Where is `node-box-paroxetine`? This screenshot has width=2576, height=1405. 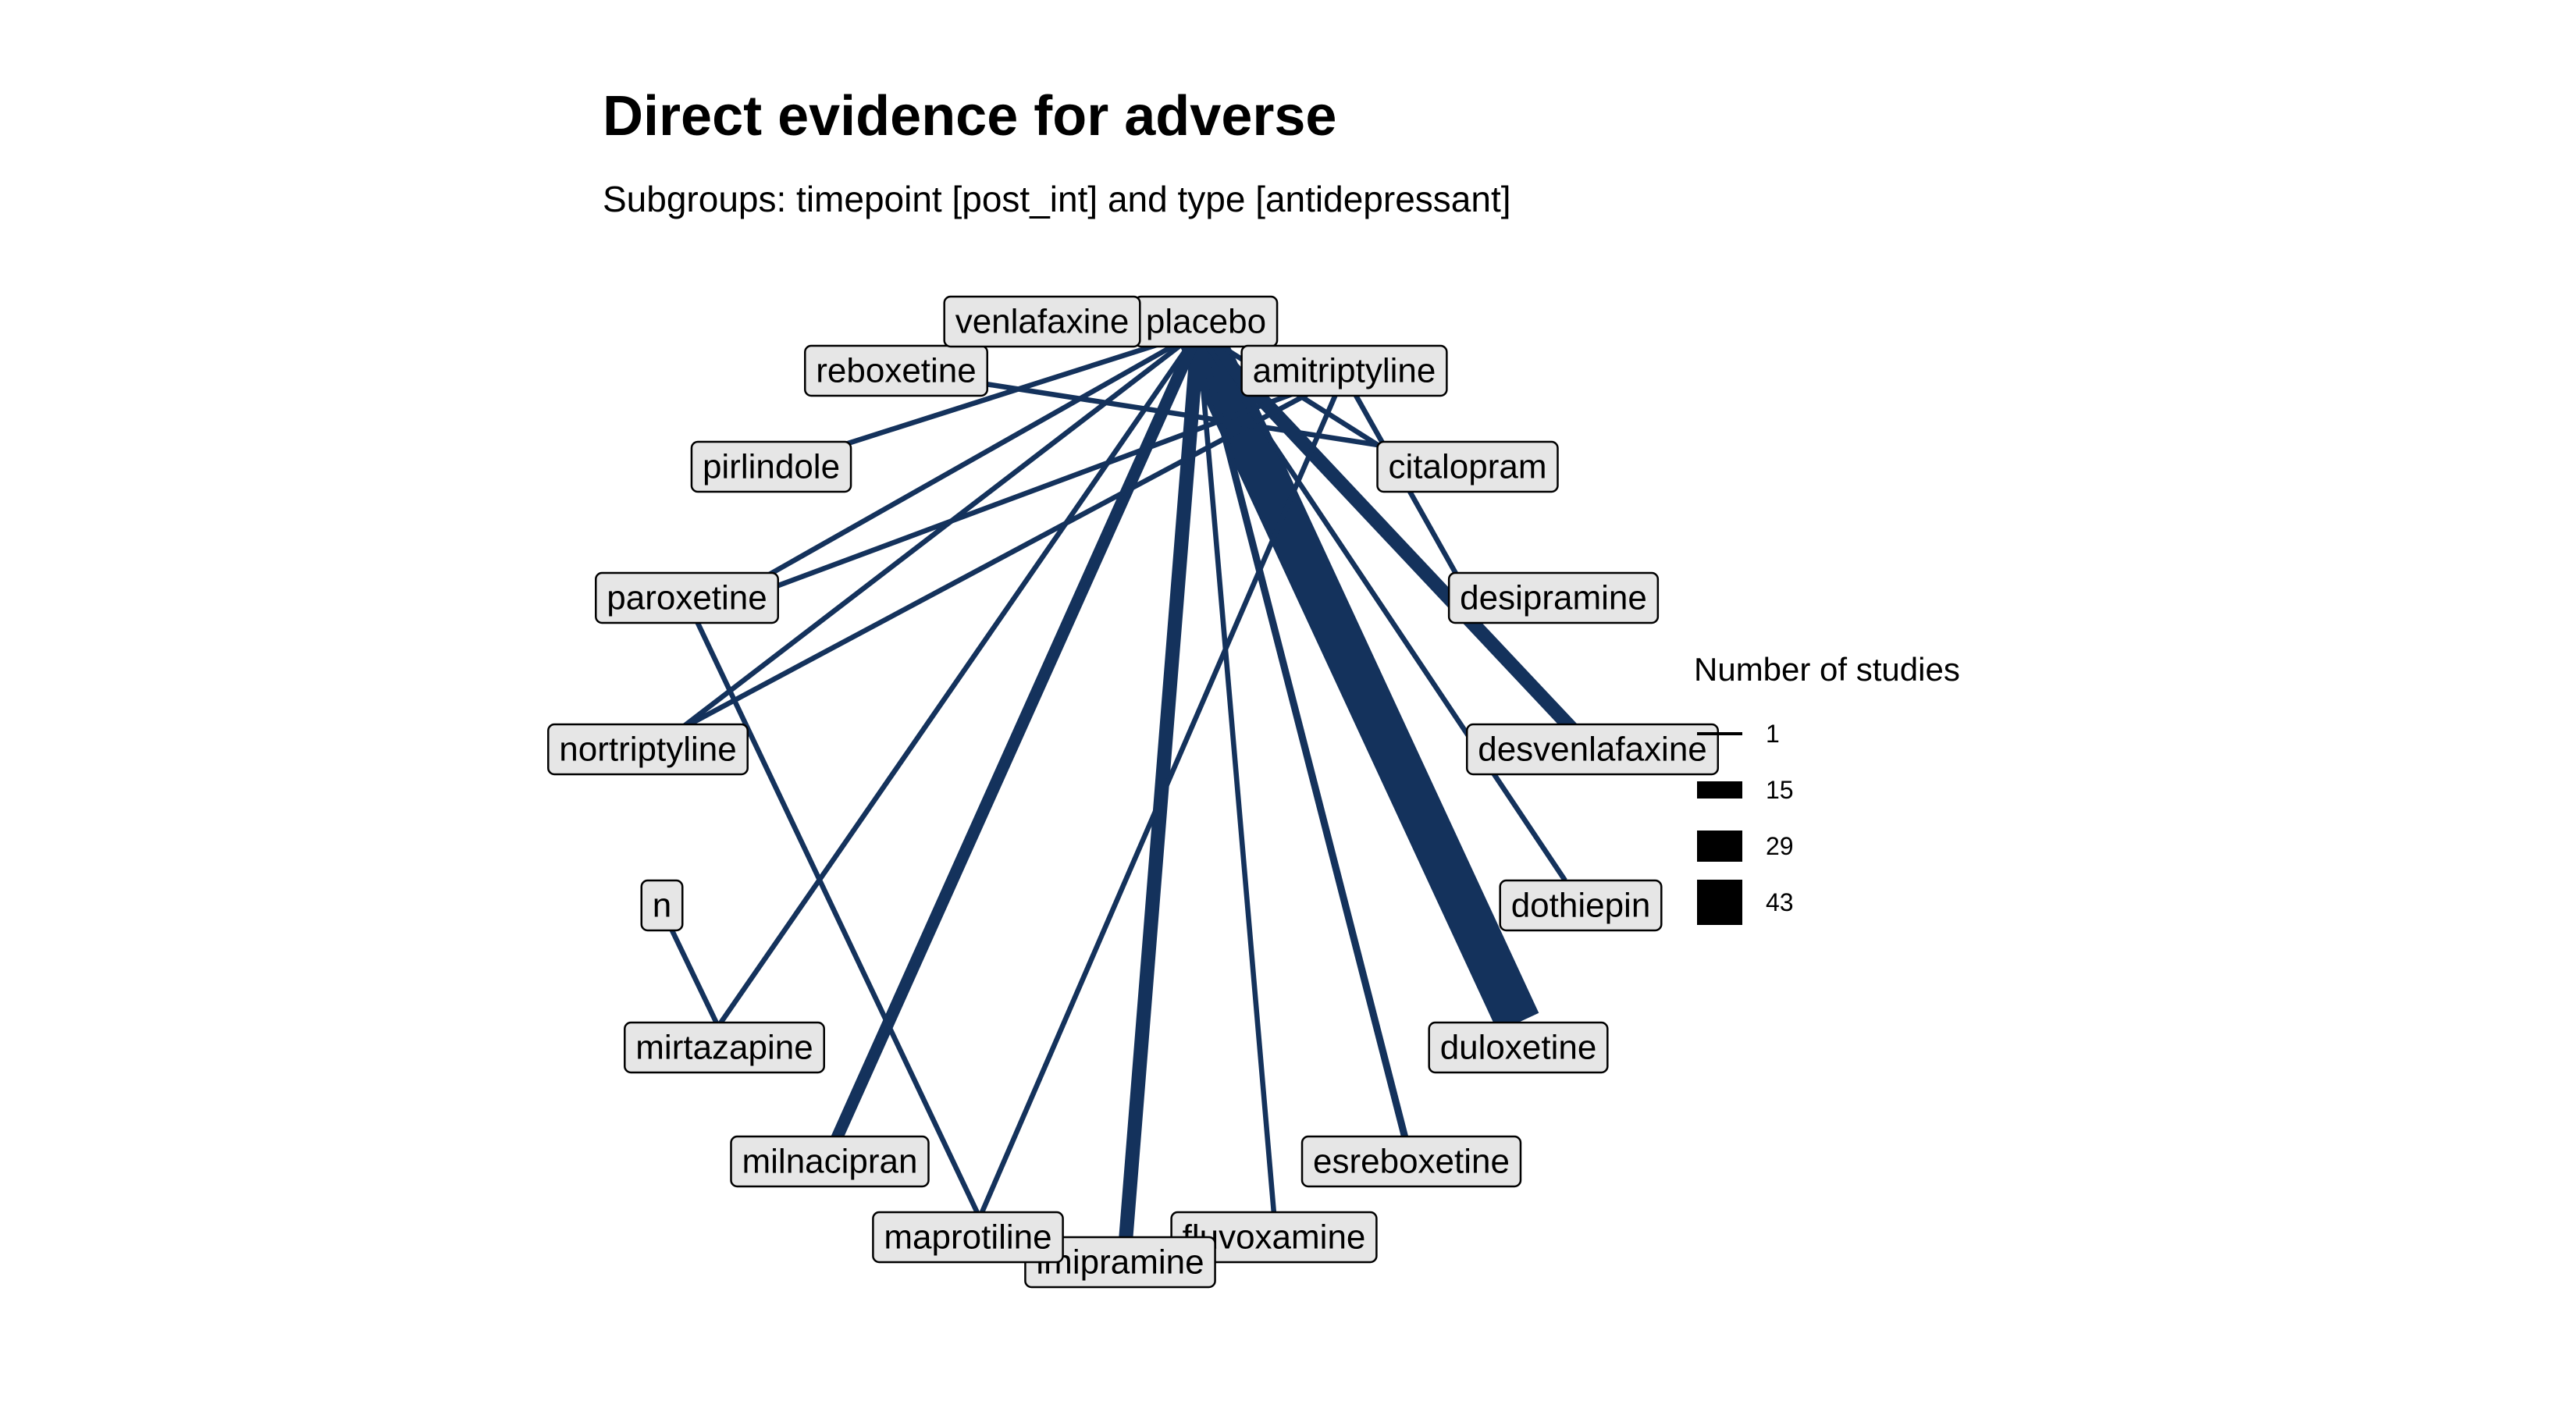 node-box-paroxetine is located at coordinates (687, 598).